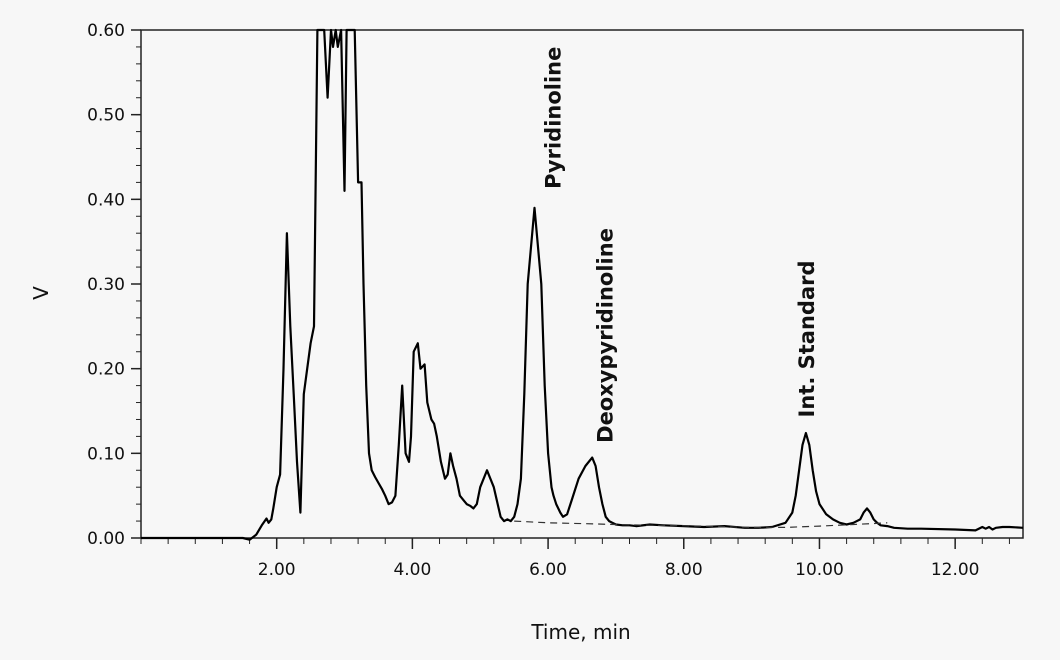 This screenshot has width=1060, height=660. What do you see at coordinates (106, 370) in the screenshot?
I see `y-tick-label: 0.20` at bounding box center [106, 370].